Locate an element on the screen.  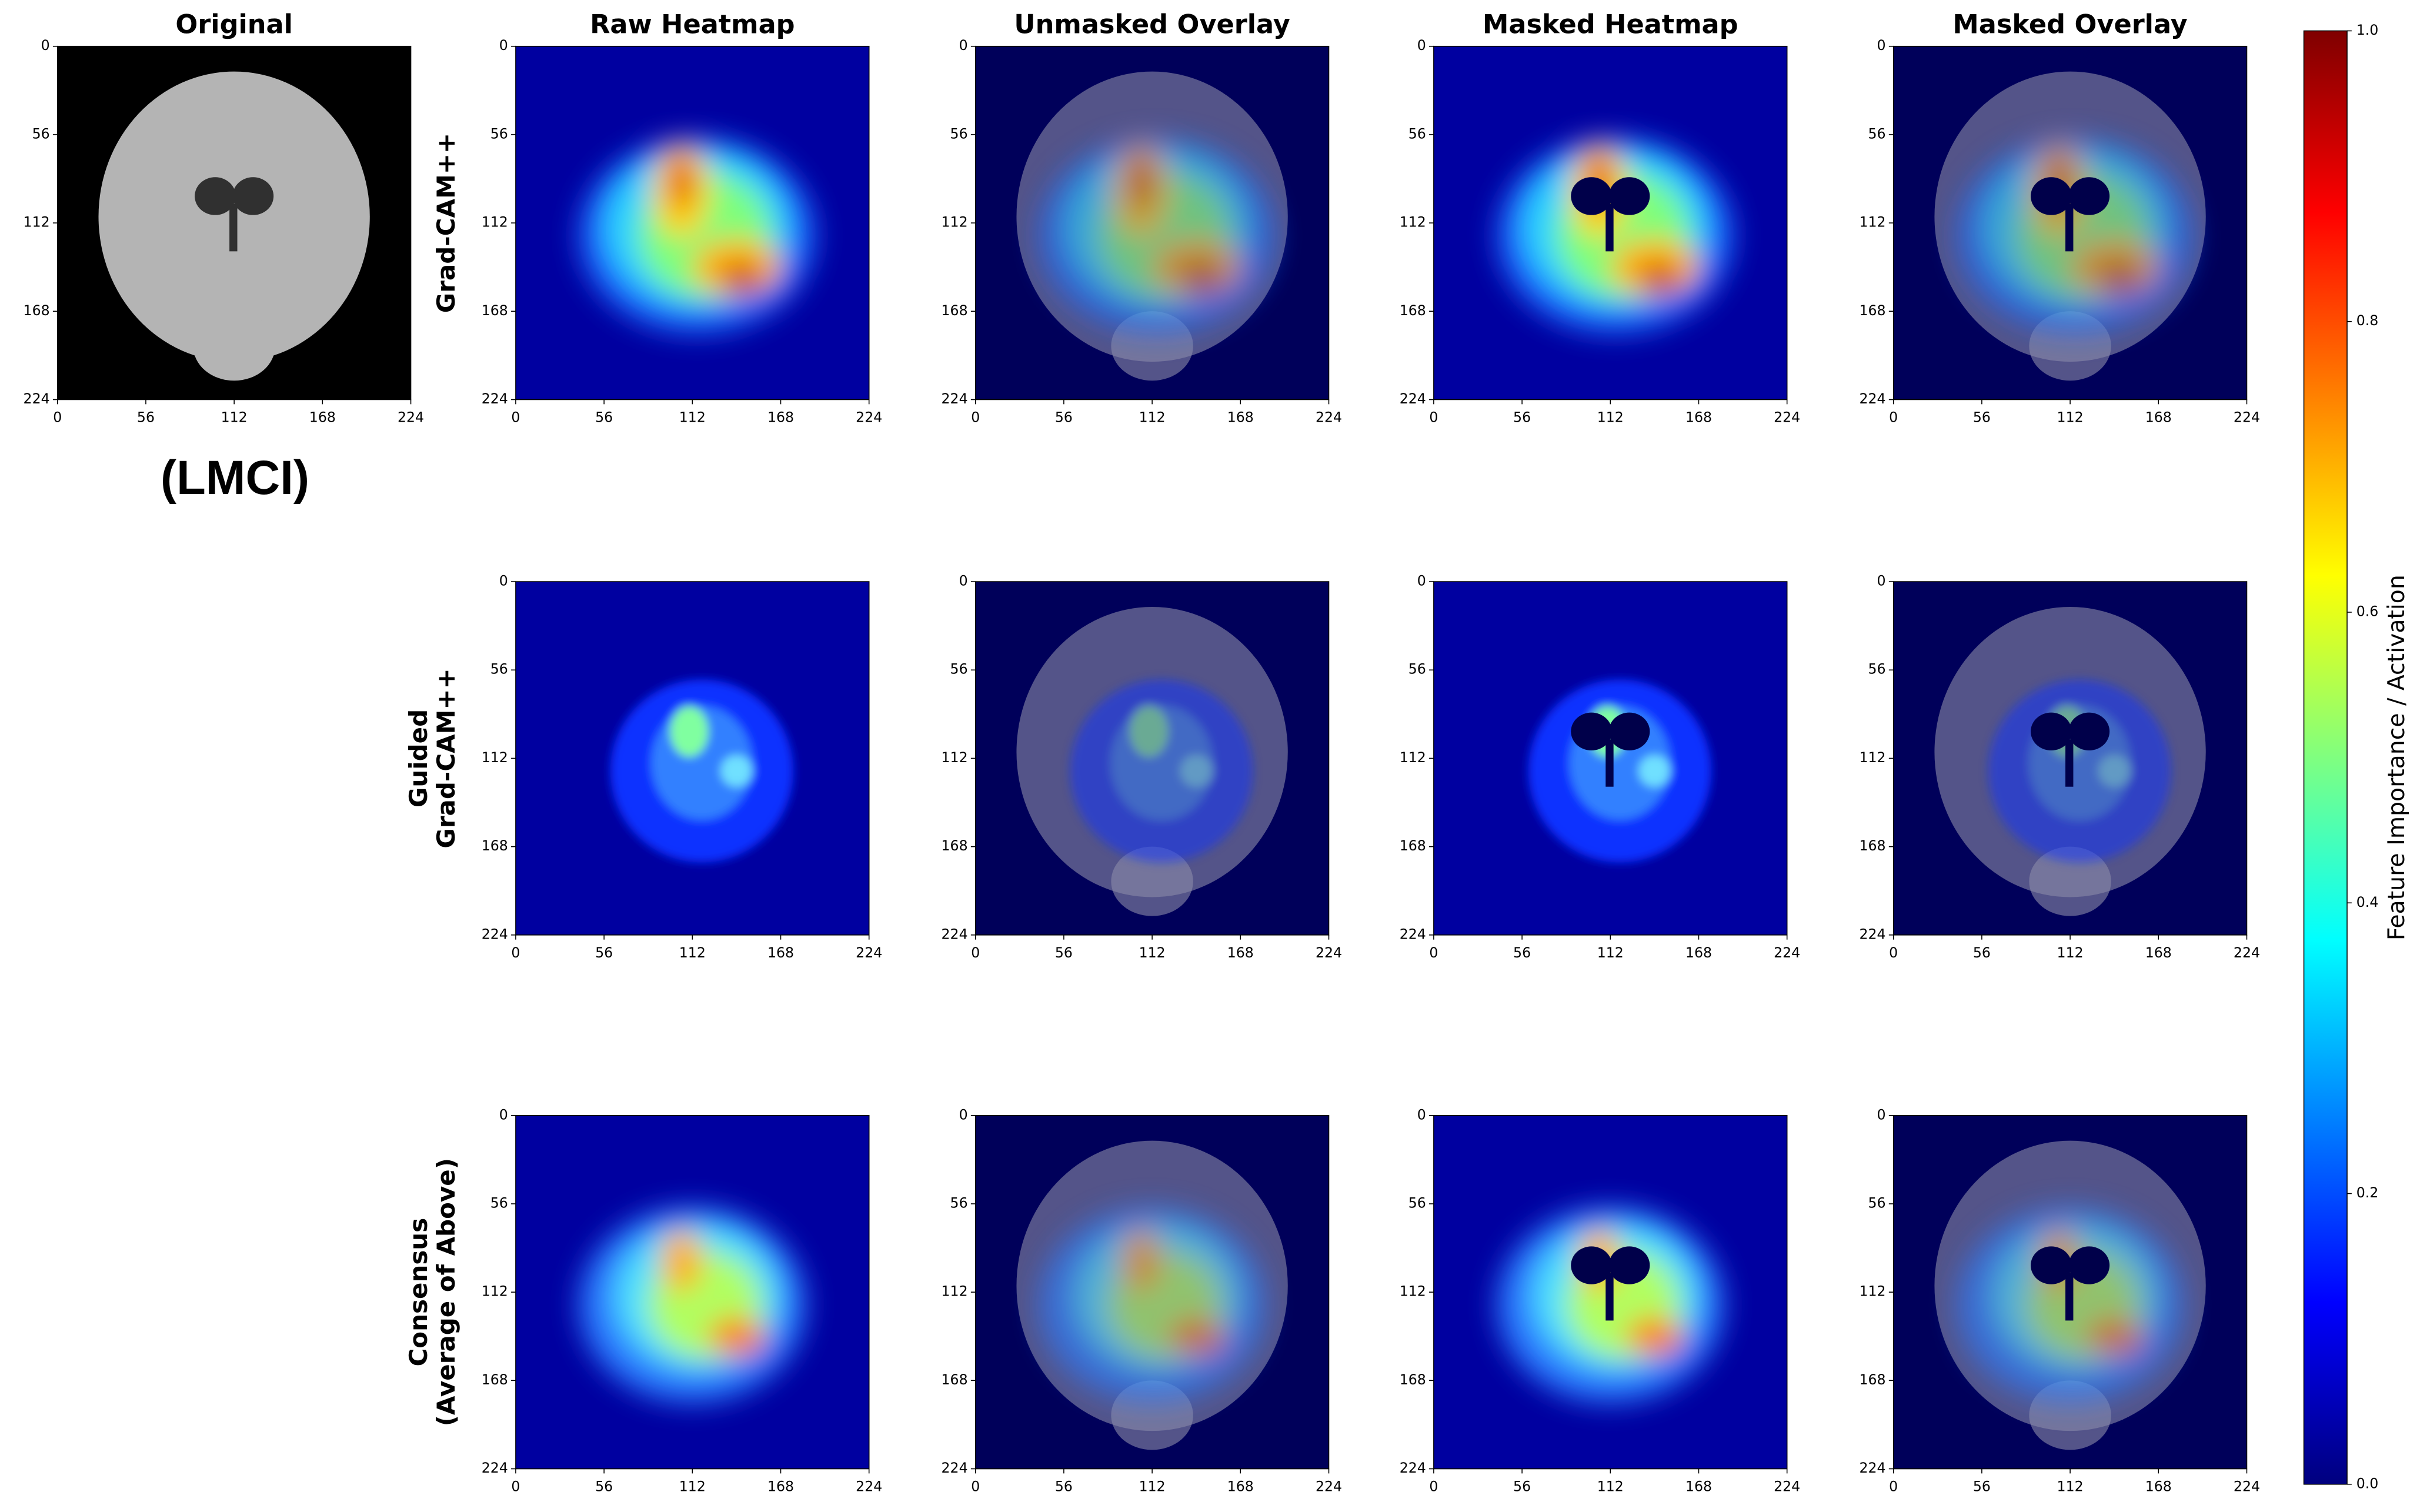
colorbar-tick-label: 0.0 is located at coordinates (2367, 1483).